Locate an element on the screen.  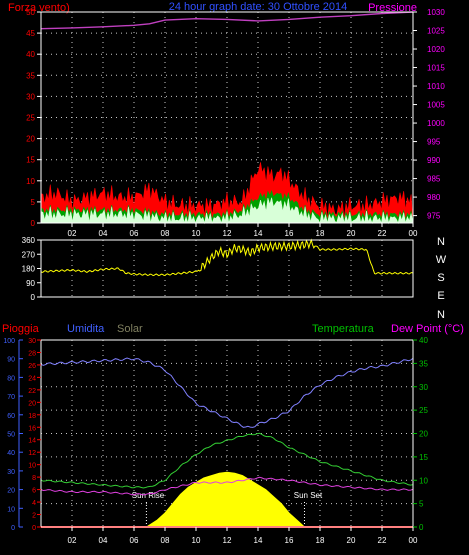
rain-title: Pioggia is located at coordinates (21, 329).